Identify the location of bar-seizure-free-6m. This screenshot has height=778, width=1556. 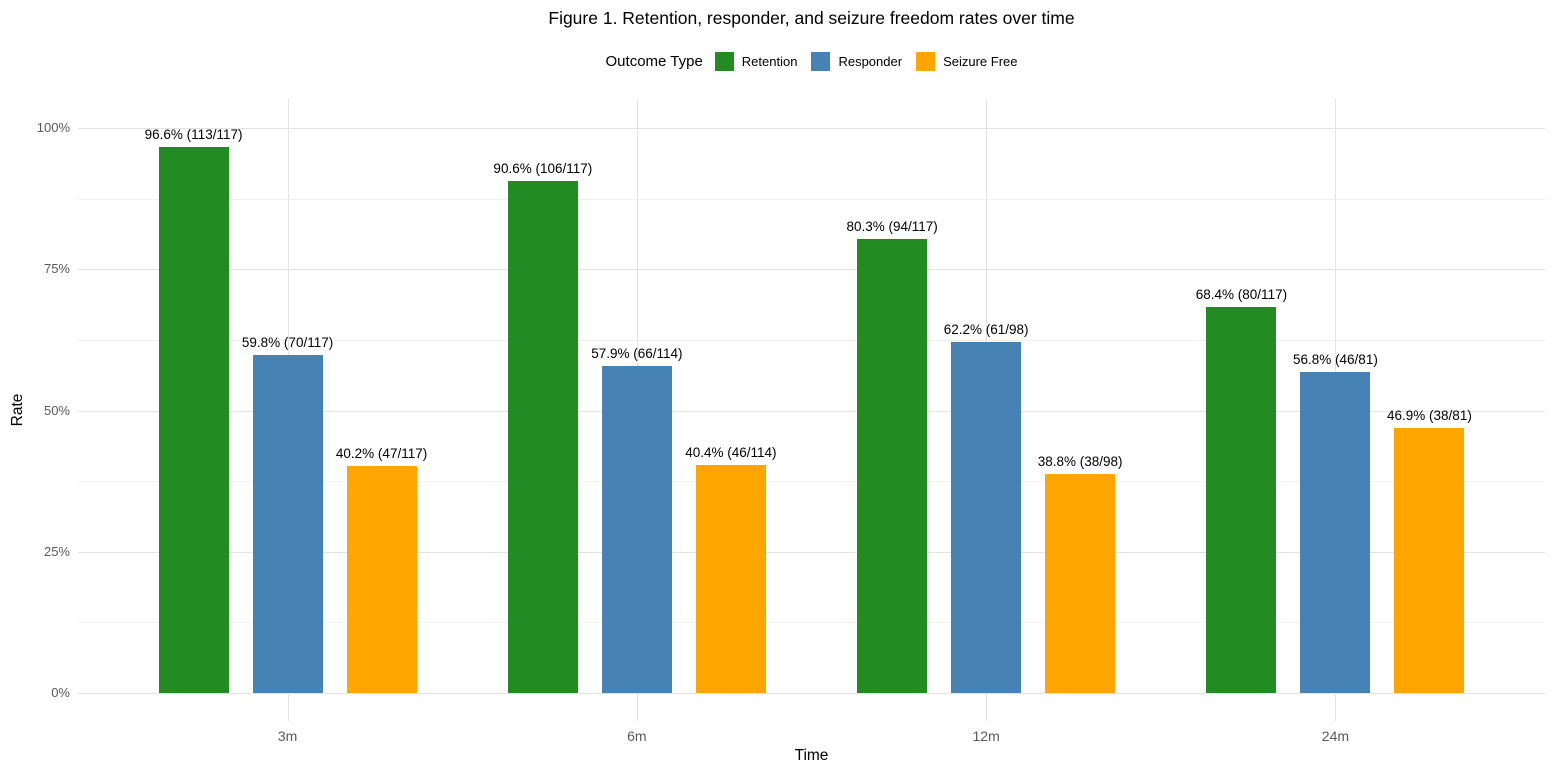
(730, 579).